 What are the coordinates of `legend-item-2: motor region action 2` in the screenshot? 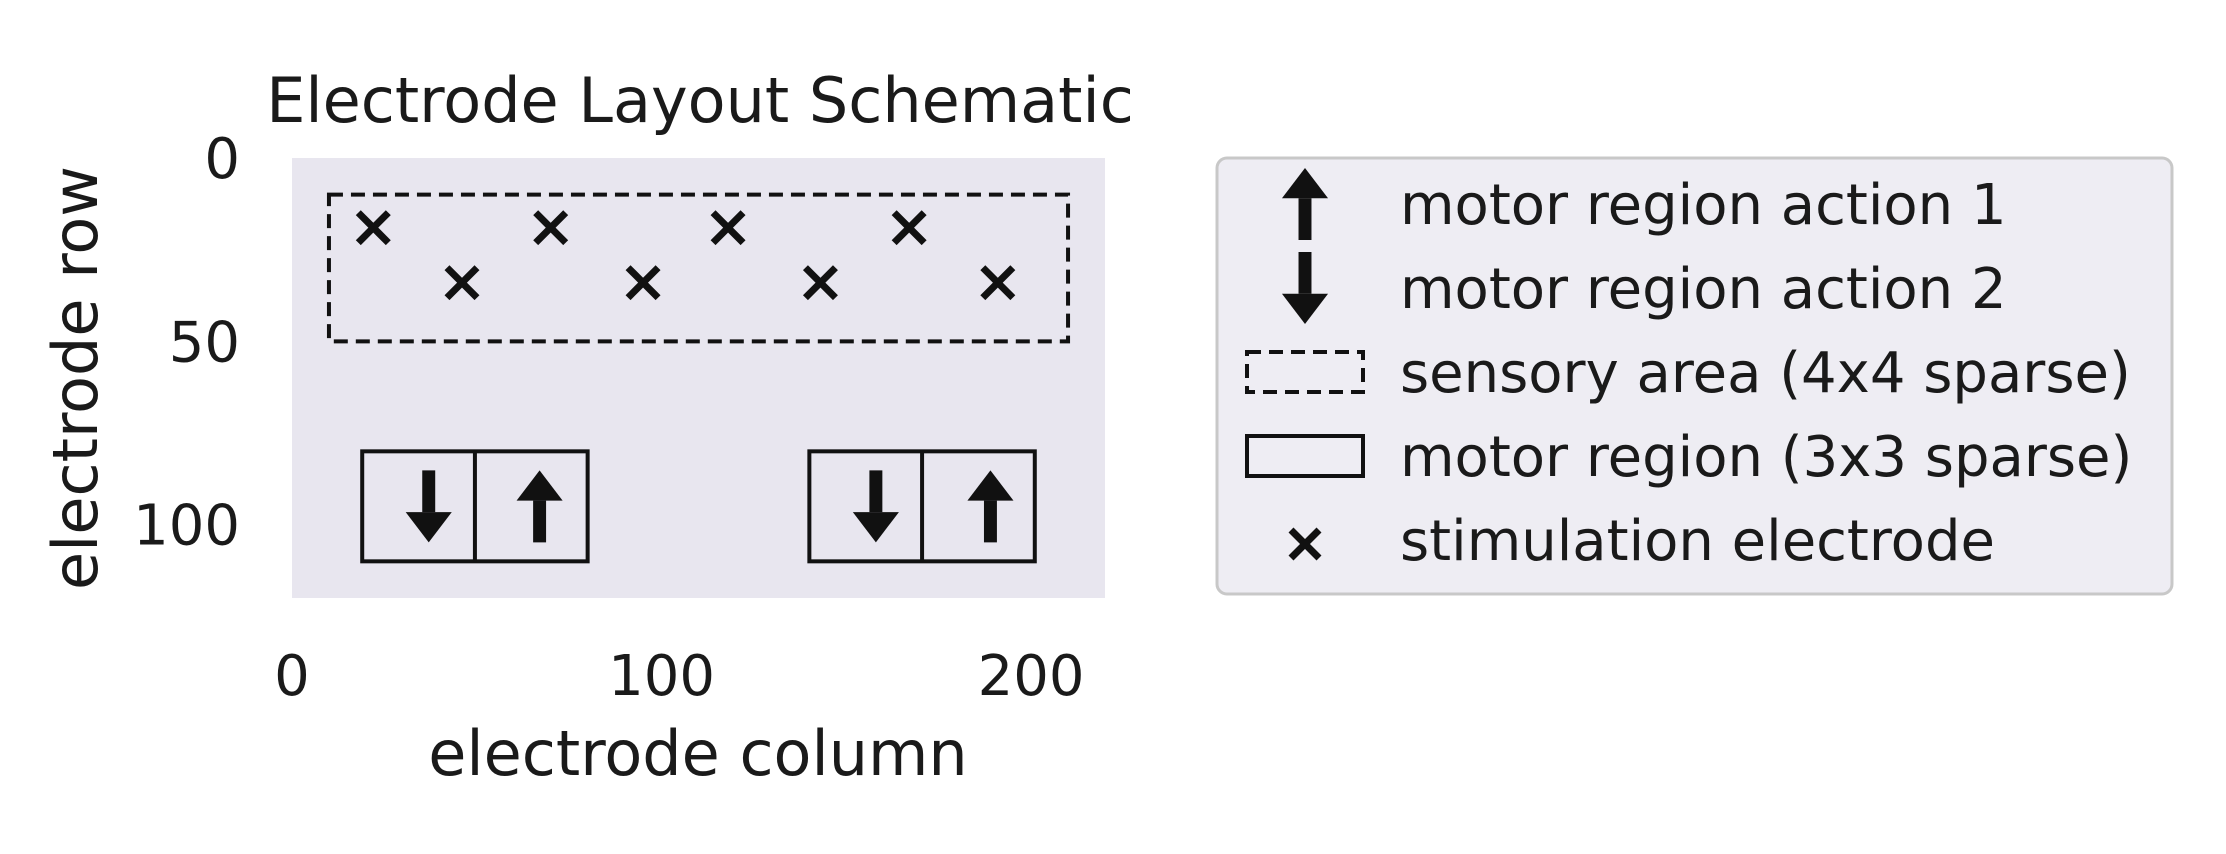 It's located at (1644, 288).